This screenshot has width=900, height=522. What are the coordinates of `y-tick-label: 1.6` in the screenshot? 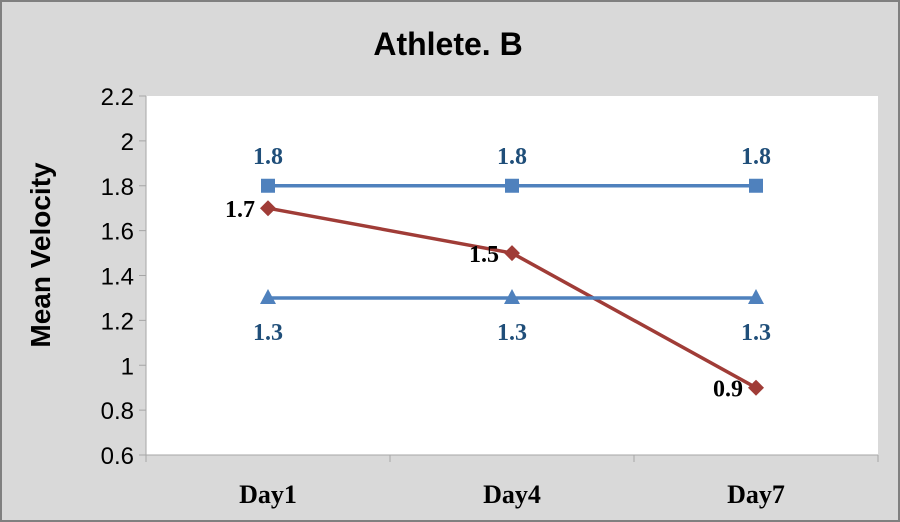 It's located at (117, 232).